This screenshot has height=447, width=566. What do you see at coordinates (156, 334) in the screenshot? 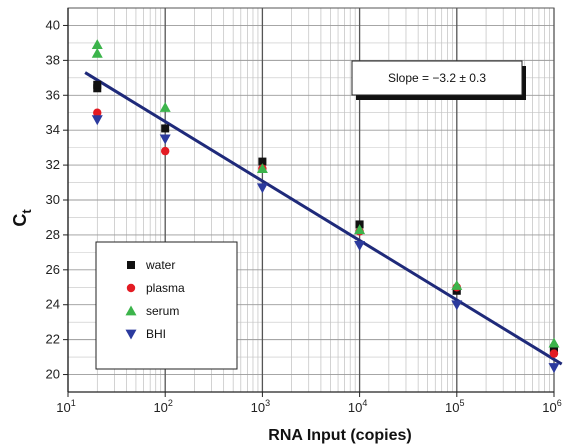
I see `legend-label: BHI` at bounding box center [156, 334].